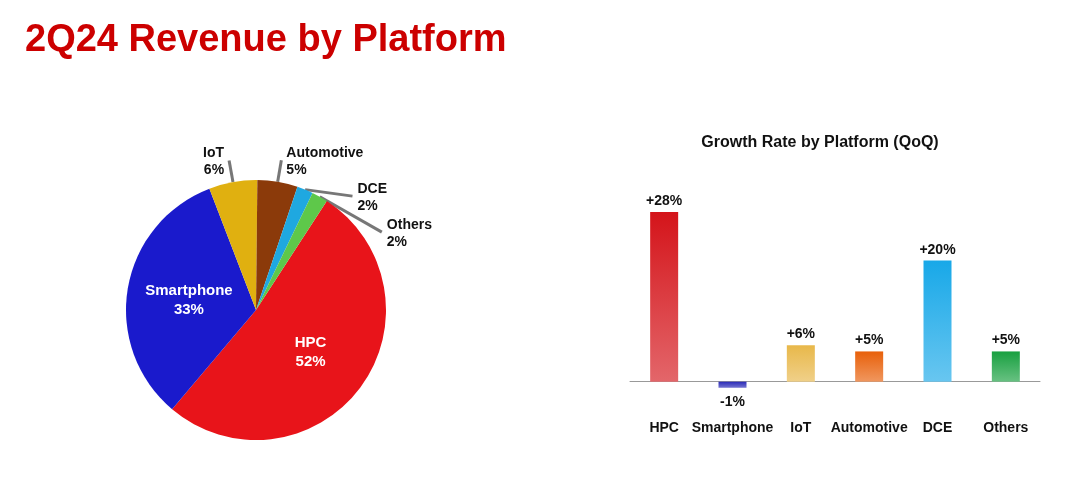 This screenshot has width=1080, height=477. What do you see at coordinates (801, 427) in the screenshot?
I see `x-tick-label: IoT` at bounding box center [801, 427].